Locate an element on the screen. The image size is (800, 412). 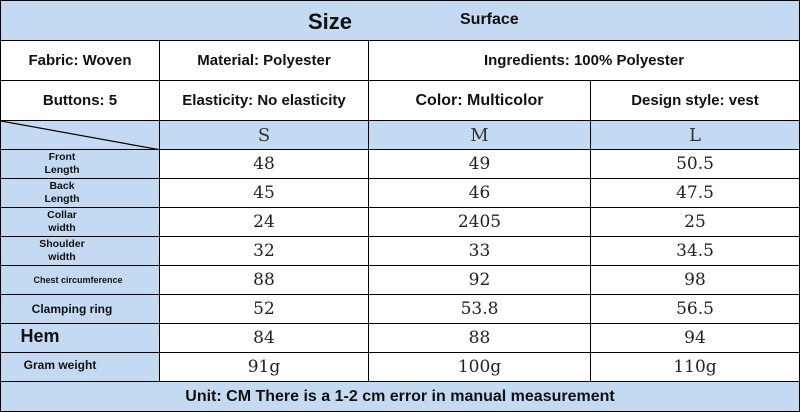
value-text: 45 is located at coordinates (264, 193).